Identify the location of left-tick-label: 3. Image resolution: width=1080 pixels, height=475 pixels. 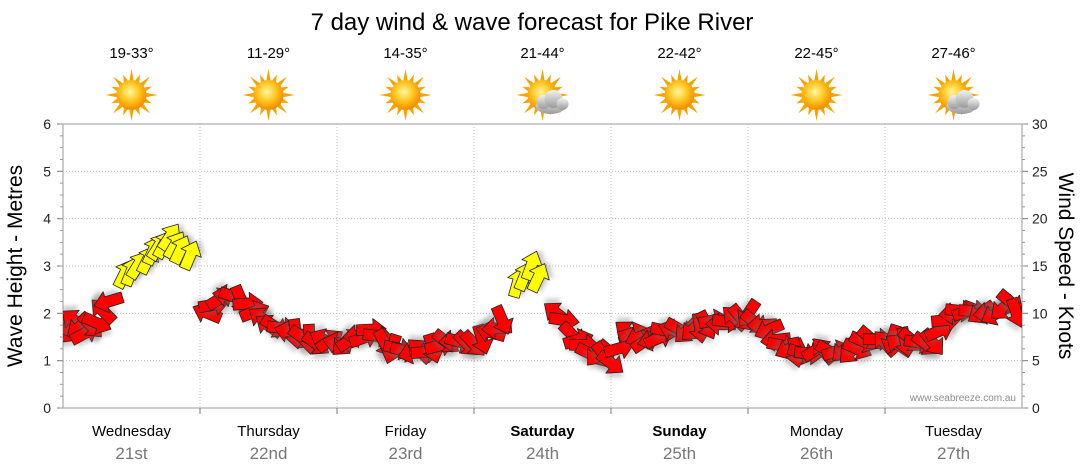
(47, 266).